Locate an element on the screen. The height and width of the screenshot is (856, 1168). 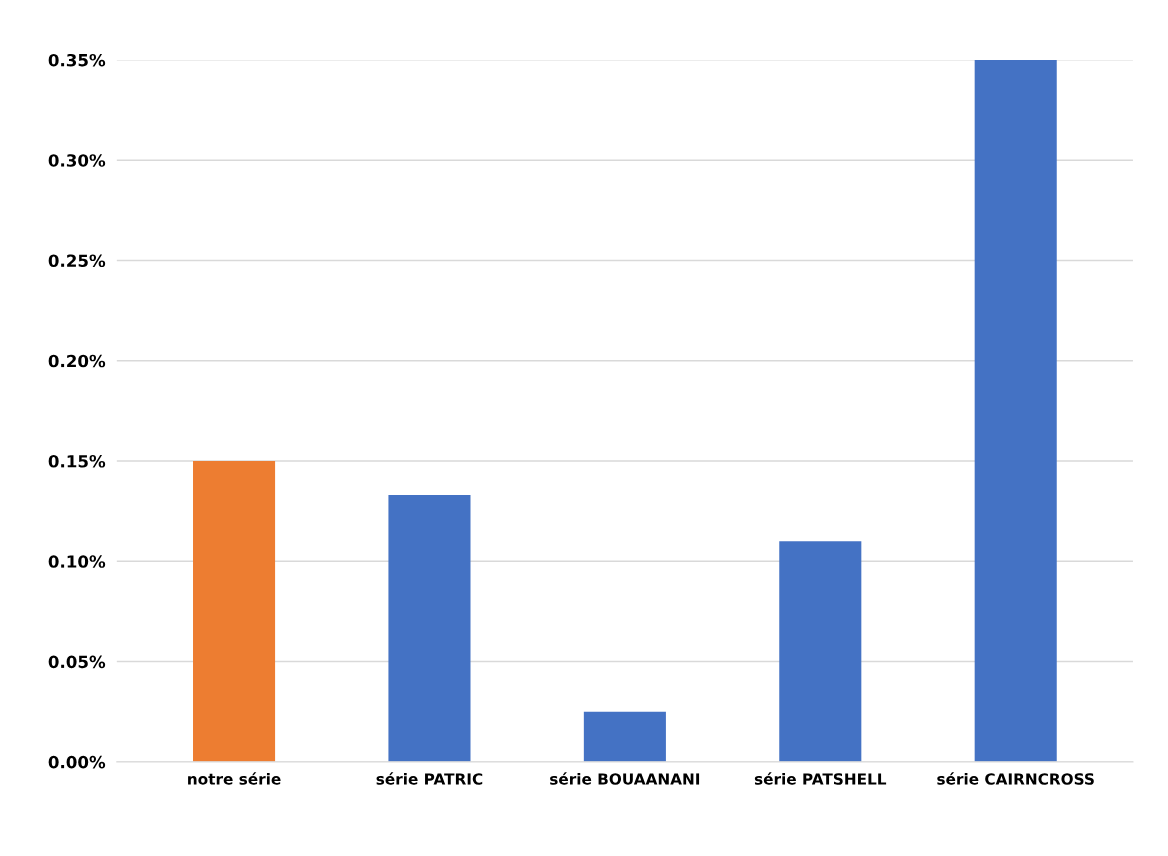
y-tick-label: 0.15% is located at coordinates (77, 461).